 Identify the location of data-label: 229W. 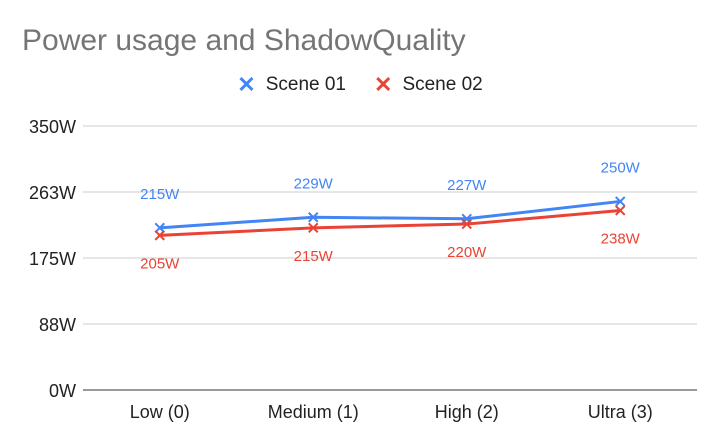
(314, 183).